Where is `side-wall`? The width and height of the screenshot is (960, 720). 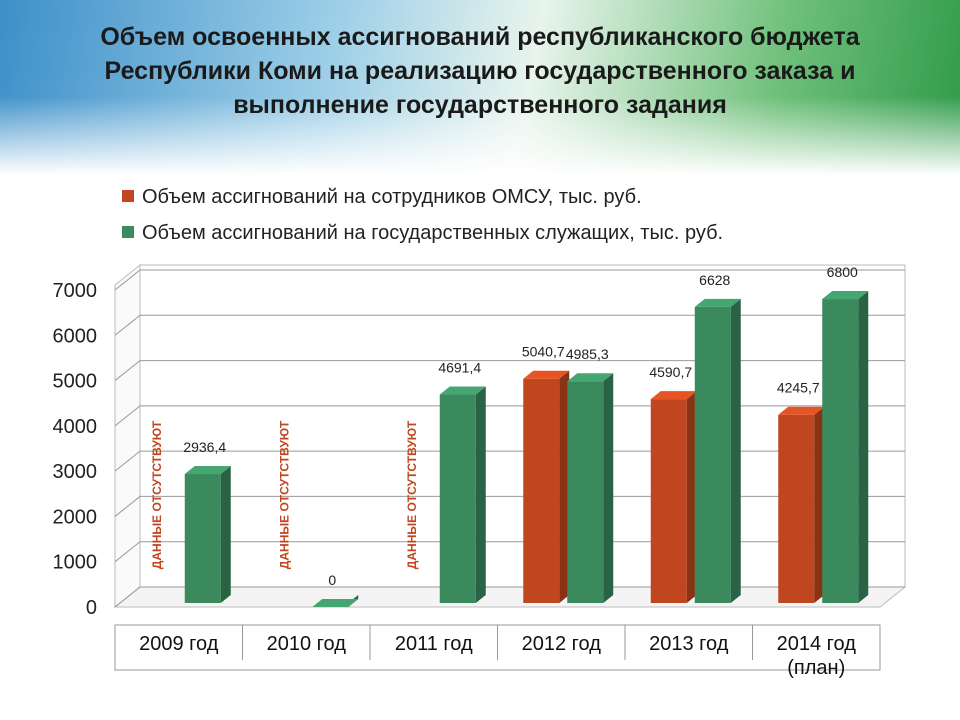
side-wall is located at coordinates (127, 436).